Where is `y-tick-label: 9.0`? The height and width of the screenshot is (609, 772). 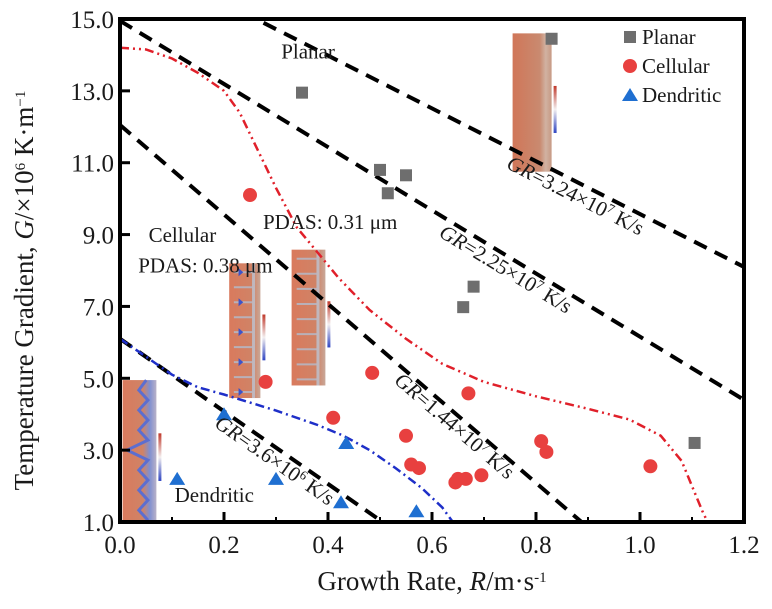
y-tick-label: 9.0 is located at coordinates (98, 236).